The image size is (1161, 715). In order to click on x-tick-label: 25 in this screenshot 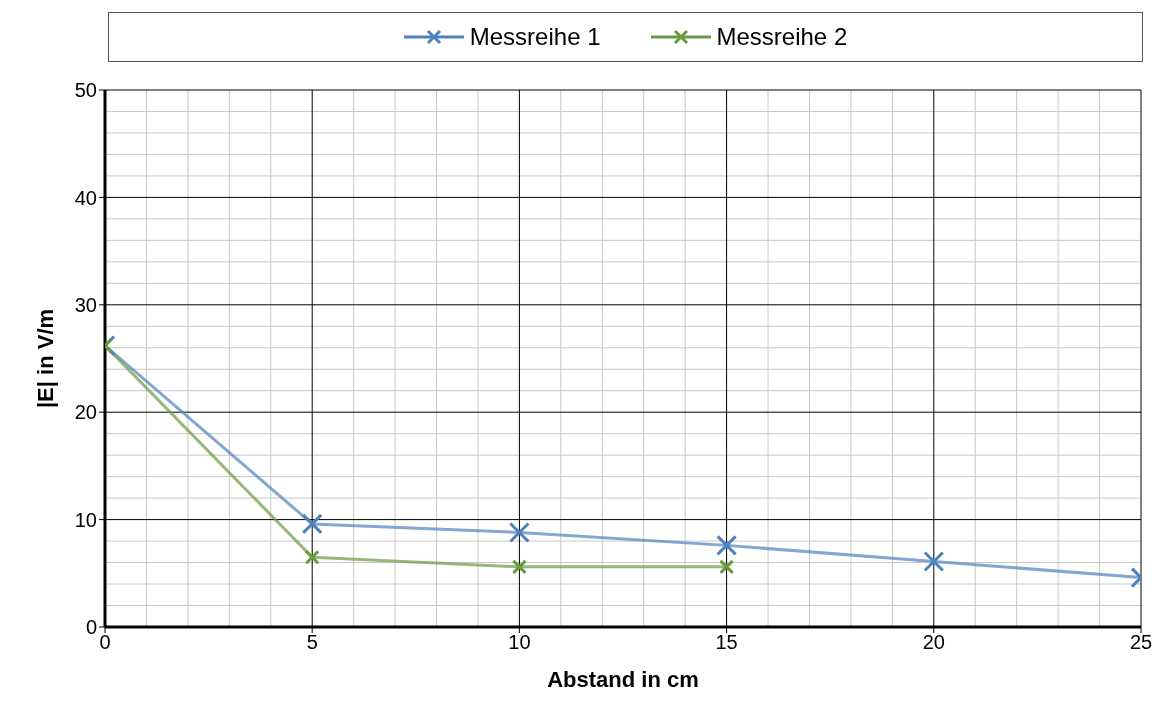, I will do `click(1141, 642)`.